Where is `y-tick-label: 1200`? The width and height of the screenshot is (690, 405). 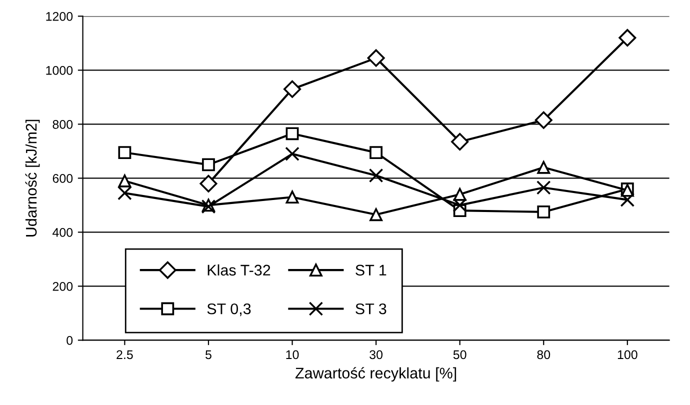 y-tick-label: 1200 is located at coordinates (59, 16).